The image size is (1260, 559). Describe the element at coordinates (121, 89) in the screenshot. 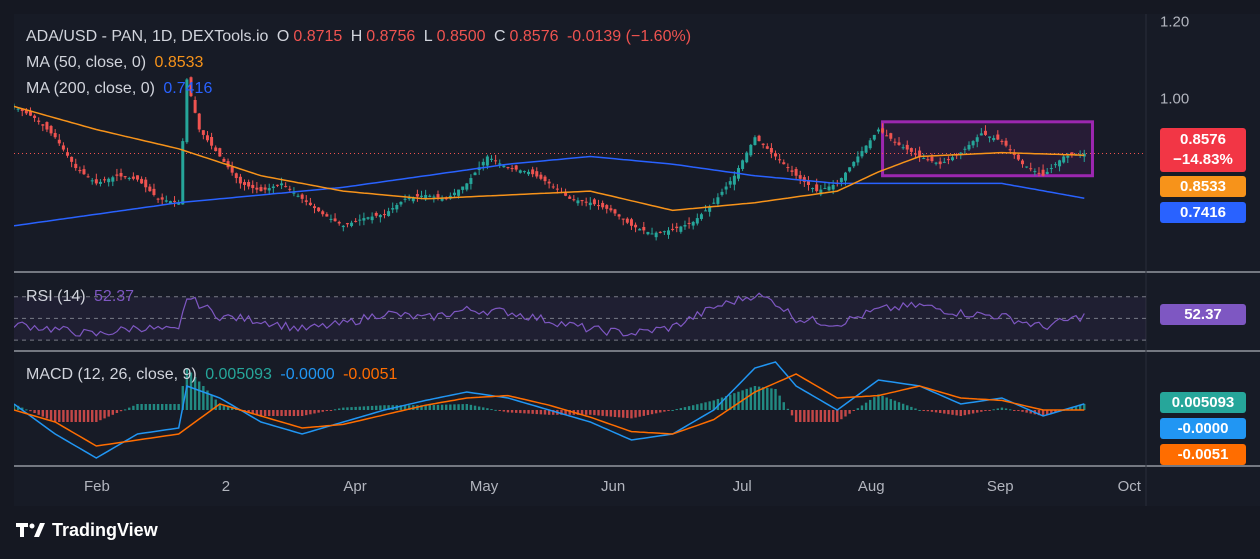

I see `ma200-legend: MA (200, close, 0) 0.7416` at that location.